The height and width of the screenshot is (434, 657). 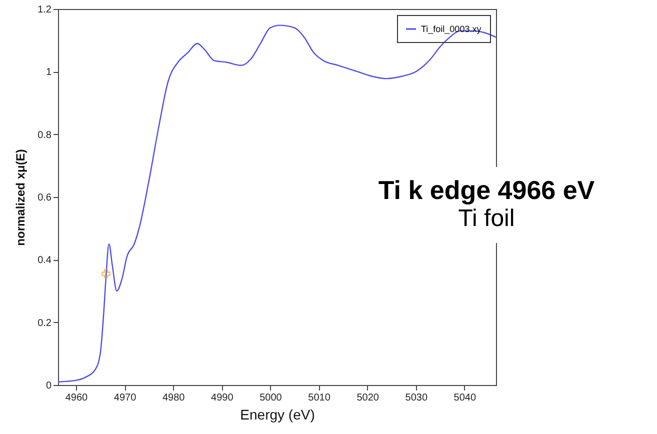 What do you see at coordinates (451, 29) in the screenshot?
I see `legend-label: Ti_foil_0003.xy` at bounding box center [451, 29].